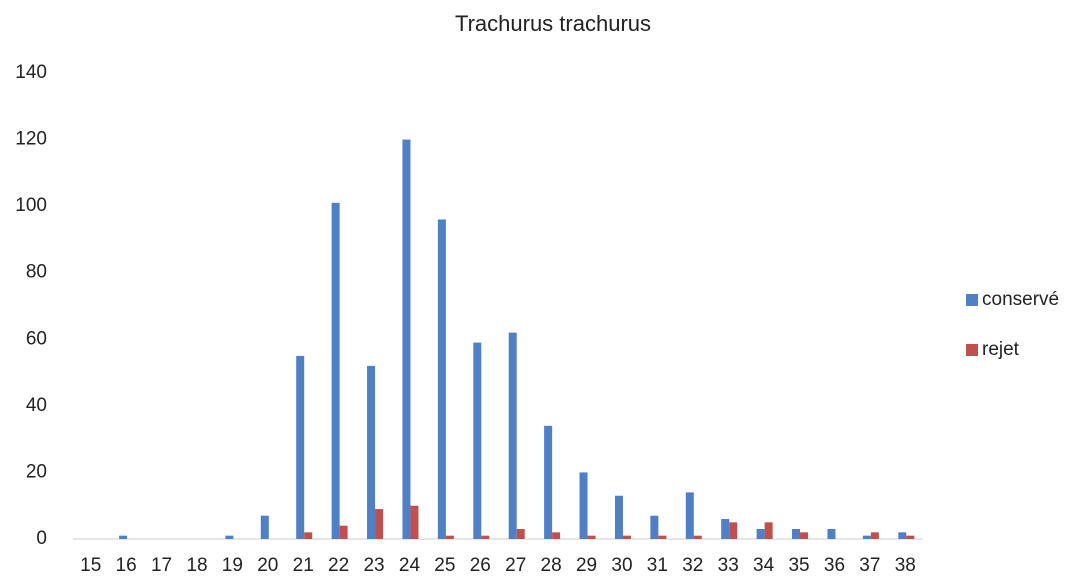 This screenshot has height=586, width=1087. What do you see at coordinates (31, 139) in the screenshot?
I see `y-tick-label: 120` at bounding box center [31, 139].